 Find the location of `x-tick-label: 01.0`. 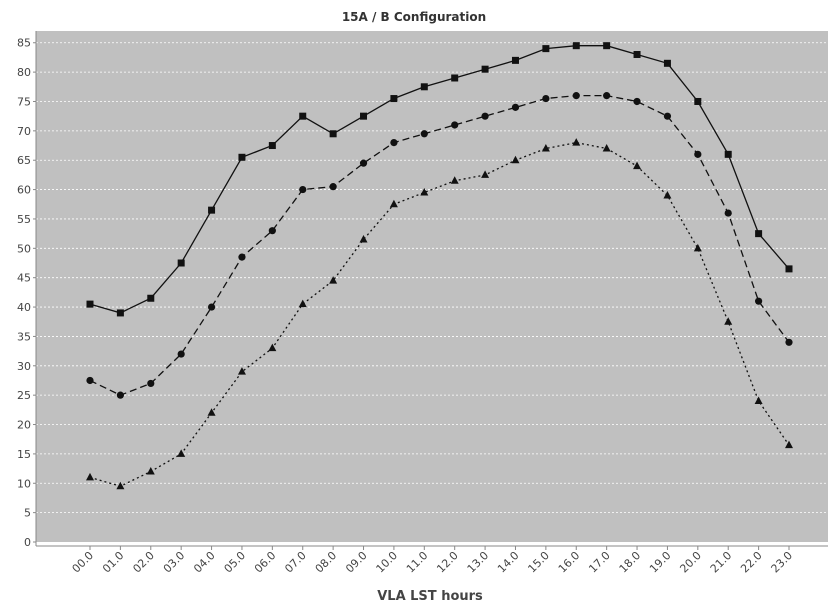

x-tick-label: 01.0 is located at coordinates (113, 562).